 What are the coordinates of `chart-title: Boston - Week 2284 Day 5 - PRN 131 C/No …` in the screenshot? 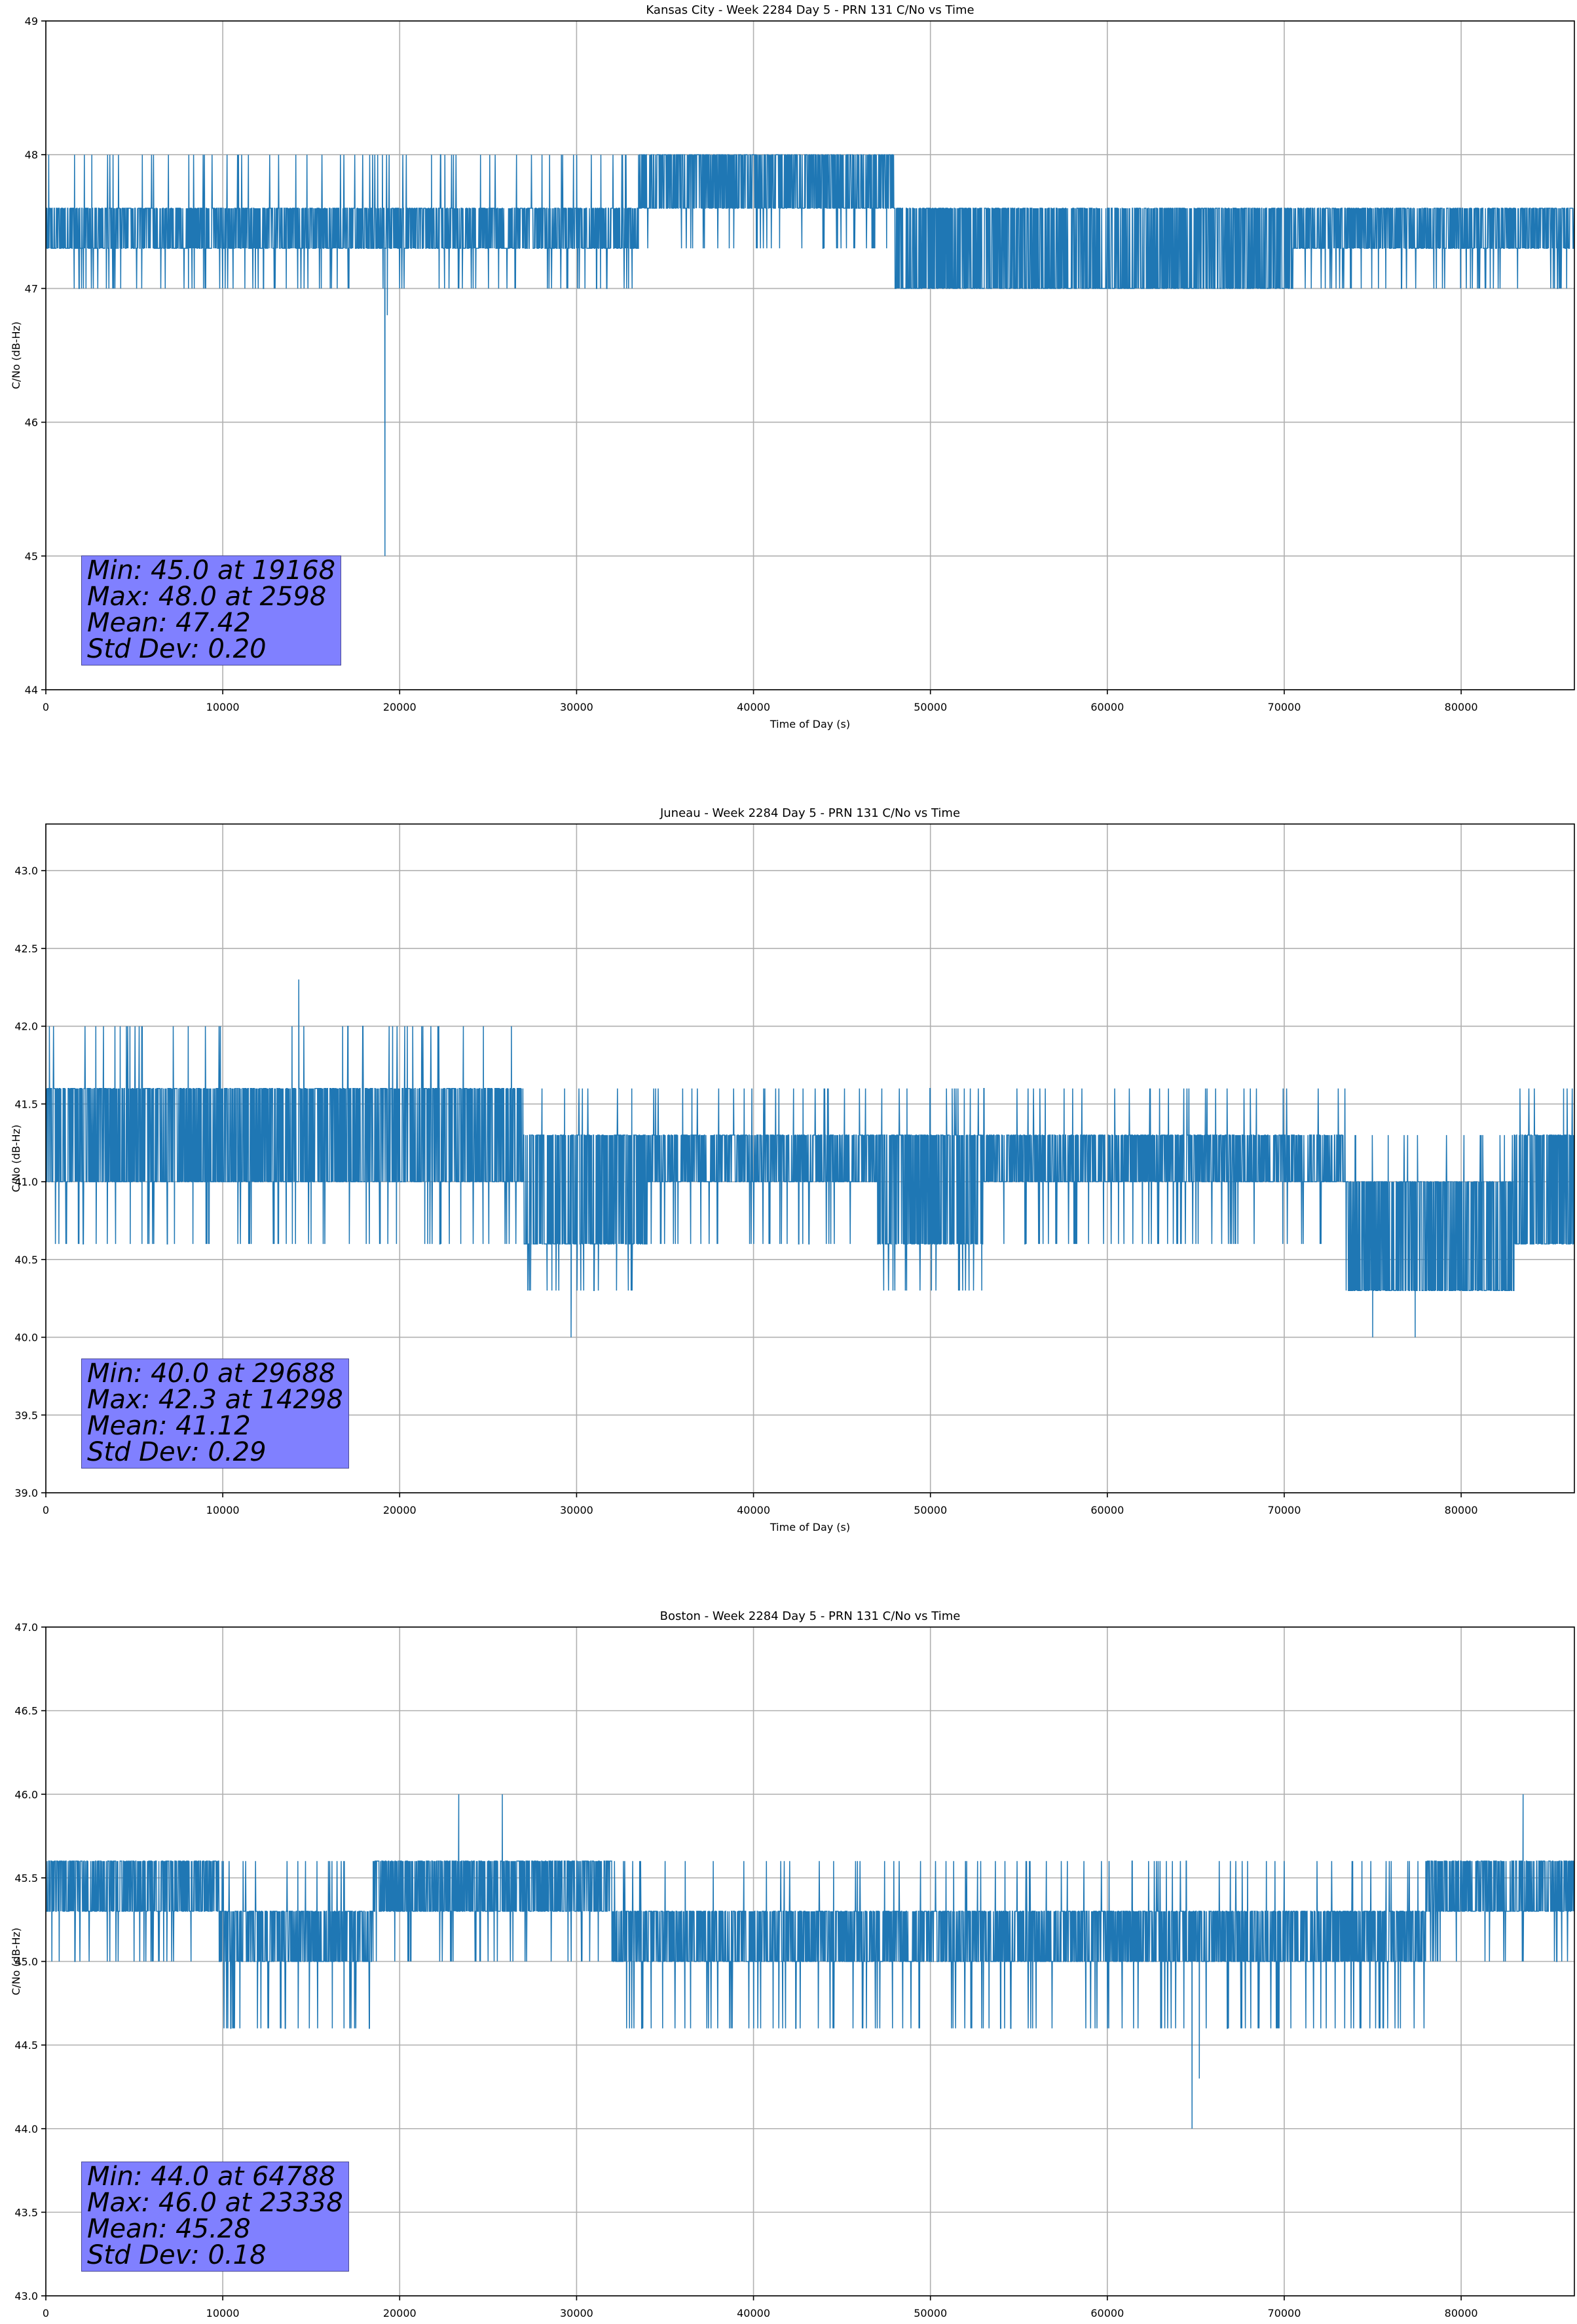 It's located at (810, 1616).